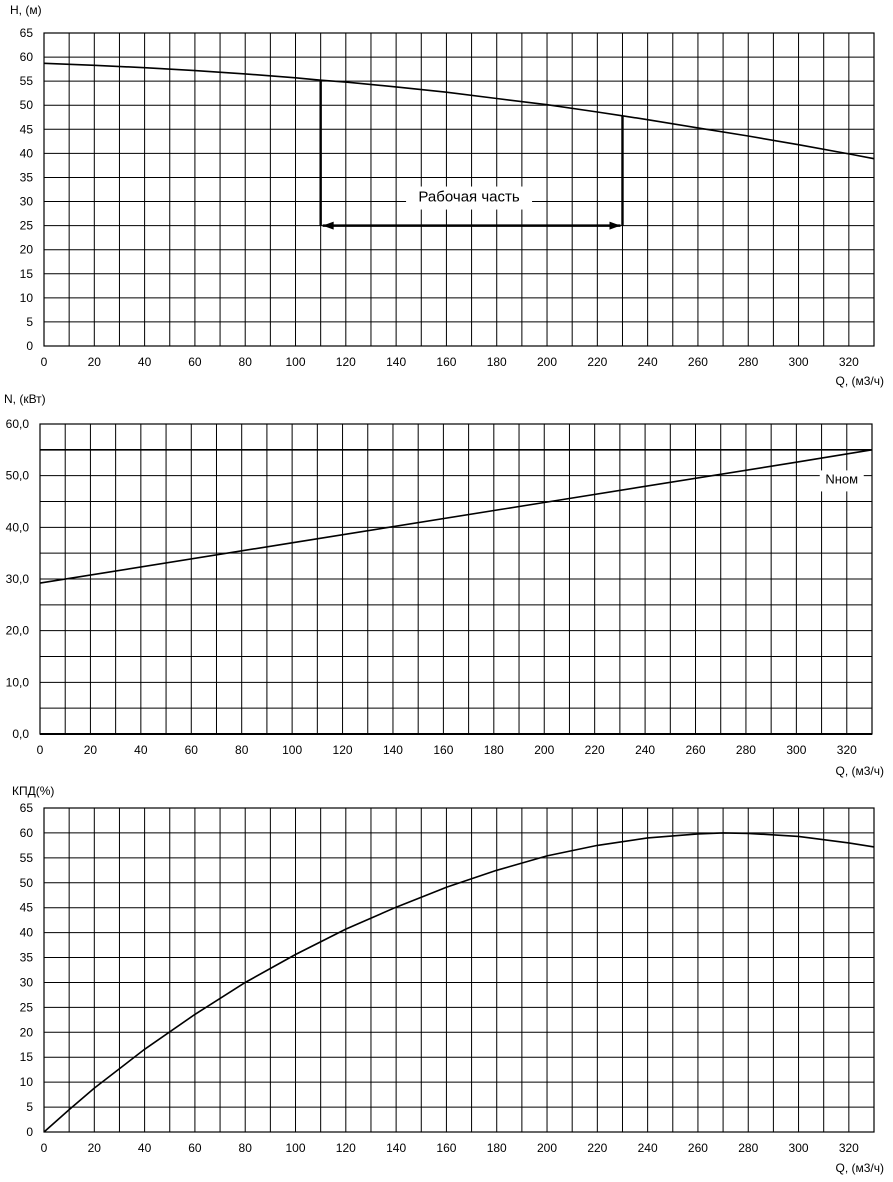  What do you see at coordinates (18, 631) in the screenshot?
I see `y-tick-label: 20,0` at bounding box center [18, 631].